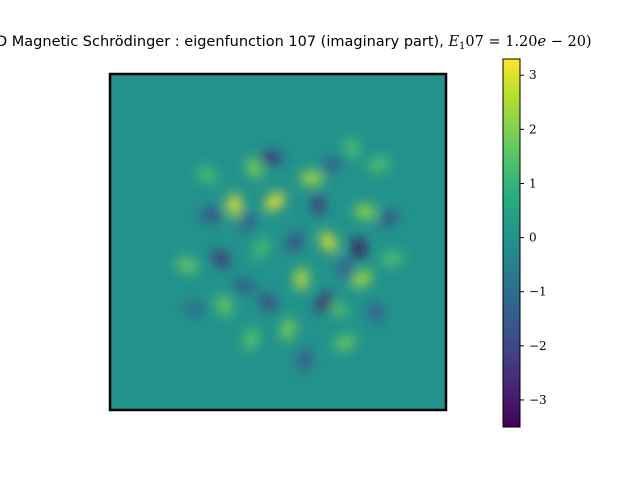 This screenshot has width=640, height=480. I want to click on colorbar-tick-label: −2, so click(538, 346).